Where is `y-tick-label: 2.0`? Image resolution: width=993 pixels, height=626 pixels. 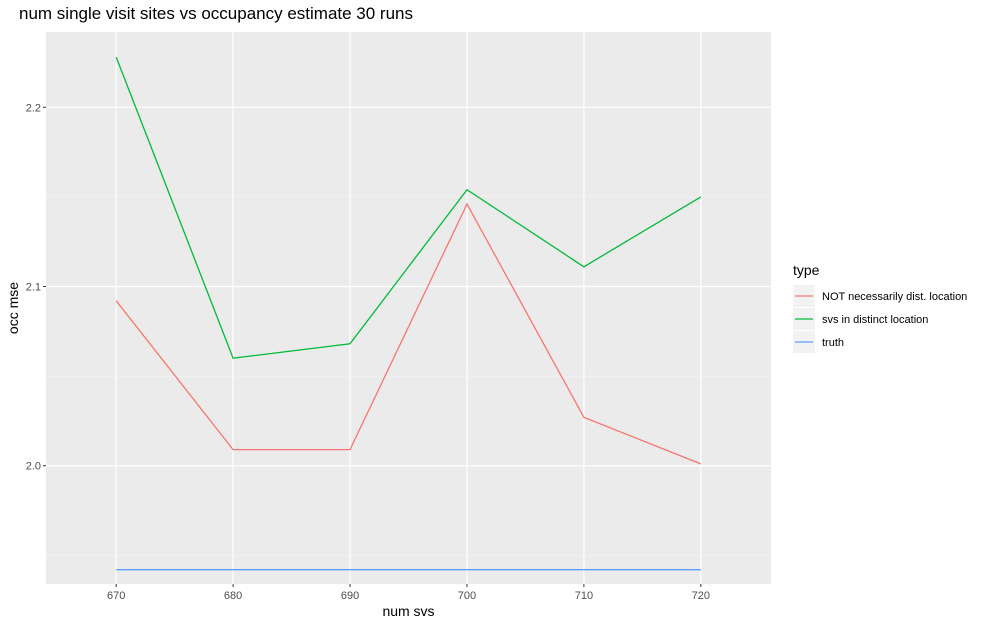
y-tick-label: 2.0 is located at coordinates (33, 467).